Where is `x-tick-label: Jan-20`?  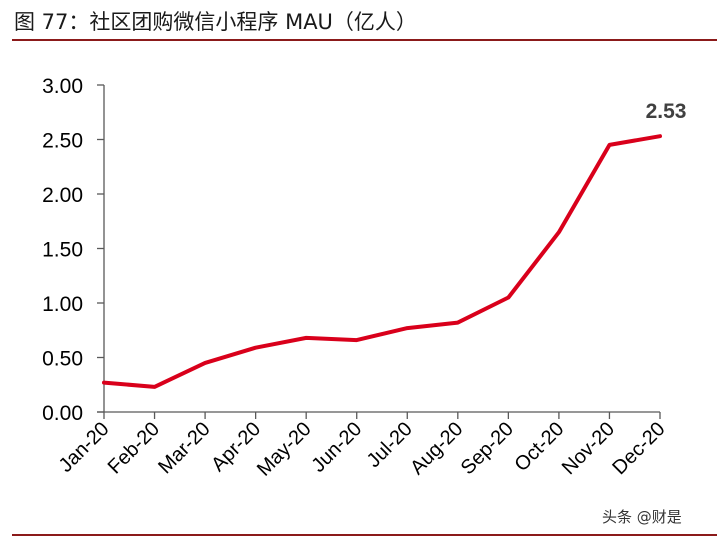 x-tick-label: Jan-20 is located at coordinates (84, 447).